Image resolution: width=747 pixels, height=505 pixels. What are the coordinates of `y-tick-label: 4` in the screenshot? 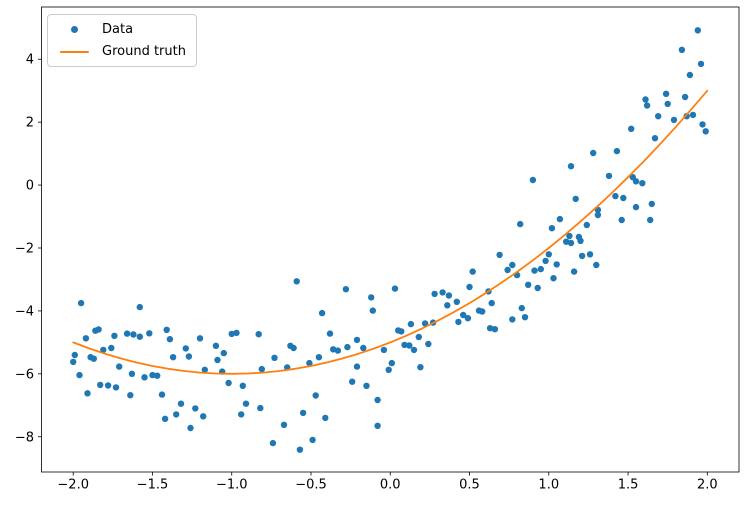 It's located at (30, 60).